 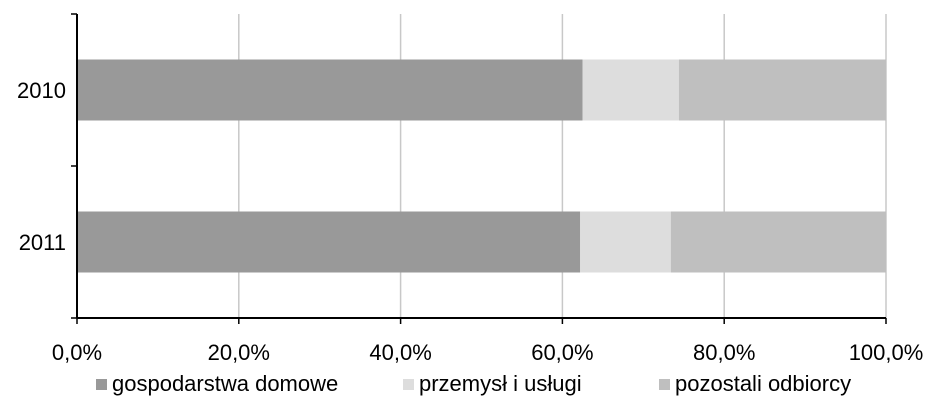 I want to click on y-category-label: 2010, so click(x=41, y=90).